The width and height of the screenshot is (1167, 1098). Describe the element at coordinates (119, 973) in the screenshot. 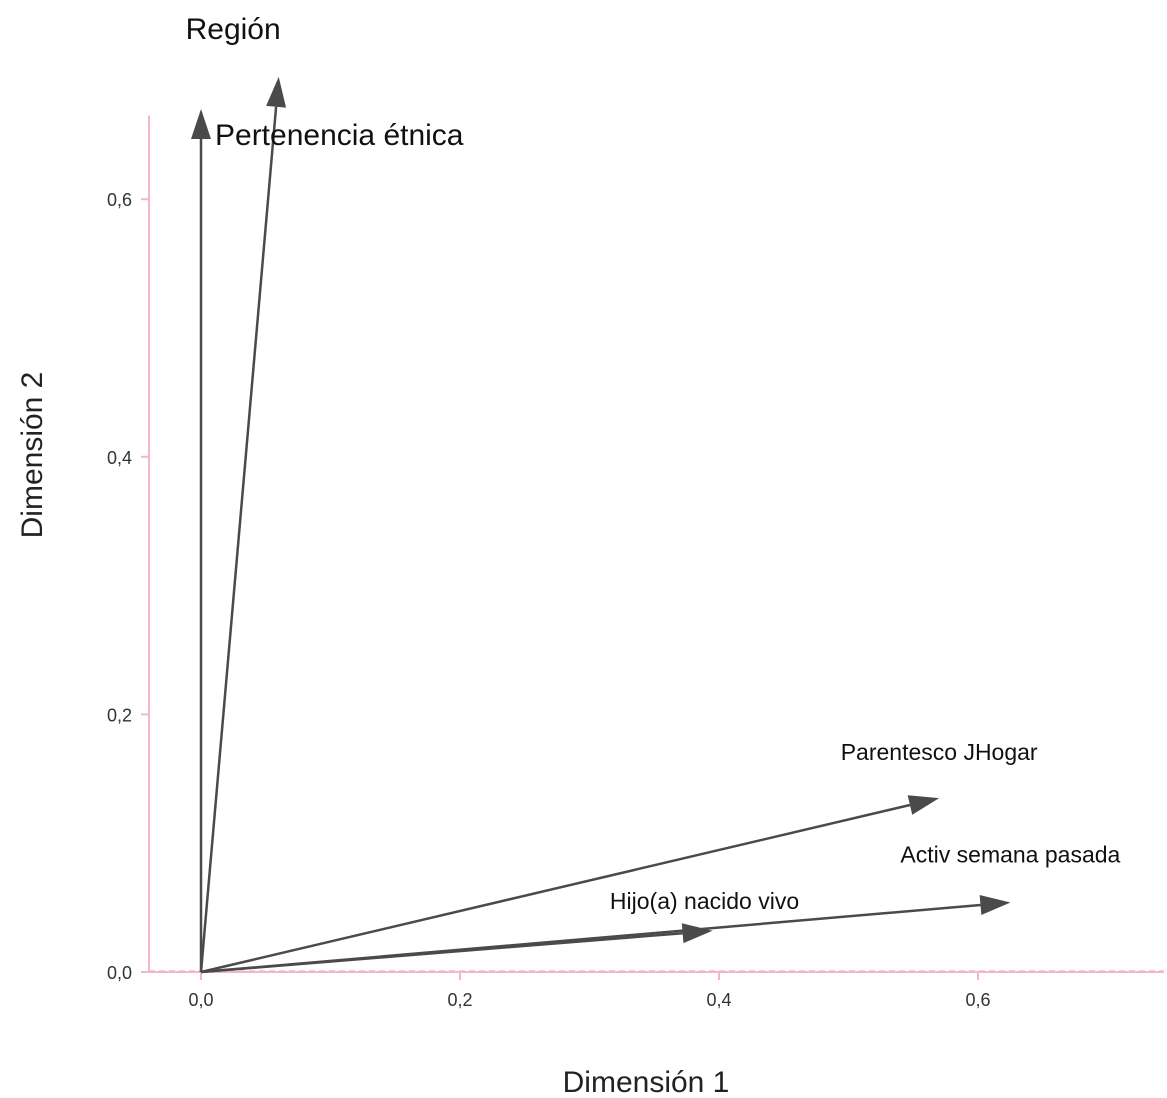

I see `y-tick-label: 0,0` at that location.